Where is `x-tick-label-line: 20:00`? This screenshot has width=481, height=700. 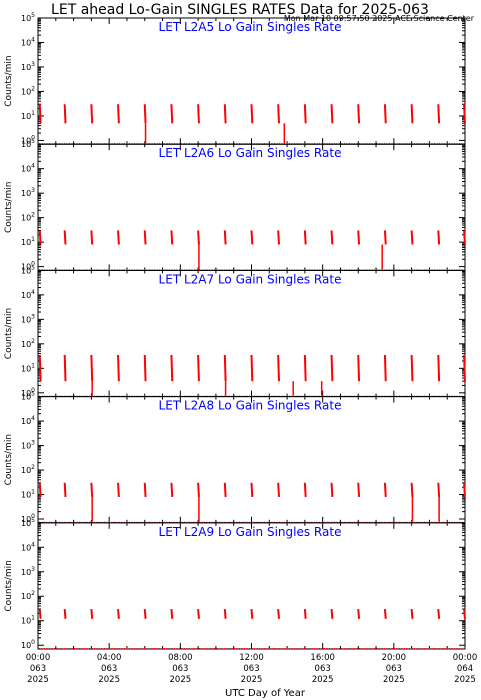 x-tick-label-line: 20:00 is located at coordinates (394, 658).